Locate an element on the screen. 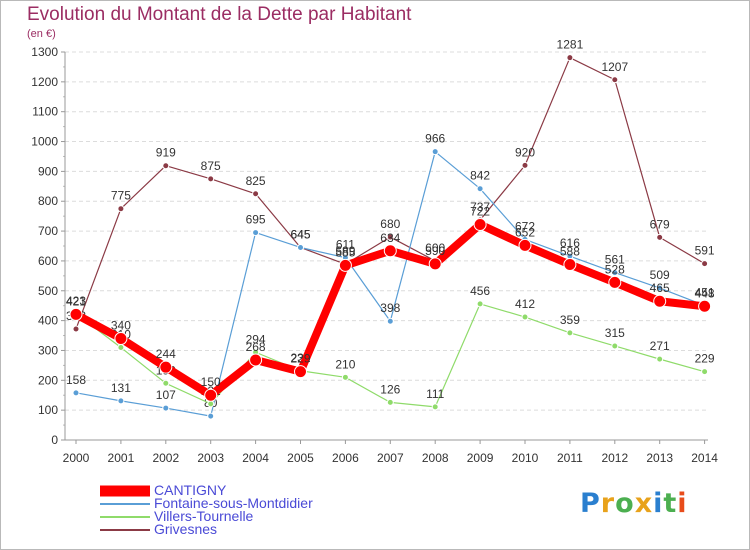 Image resolution: width=750 pixels, height=550 pixels. data-label: 920 is located at coordinates (525, 152).